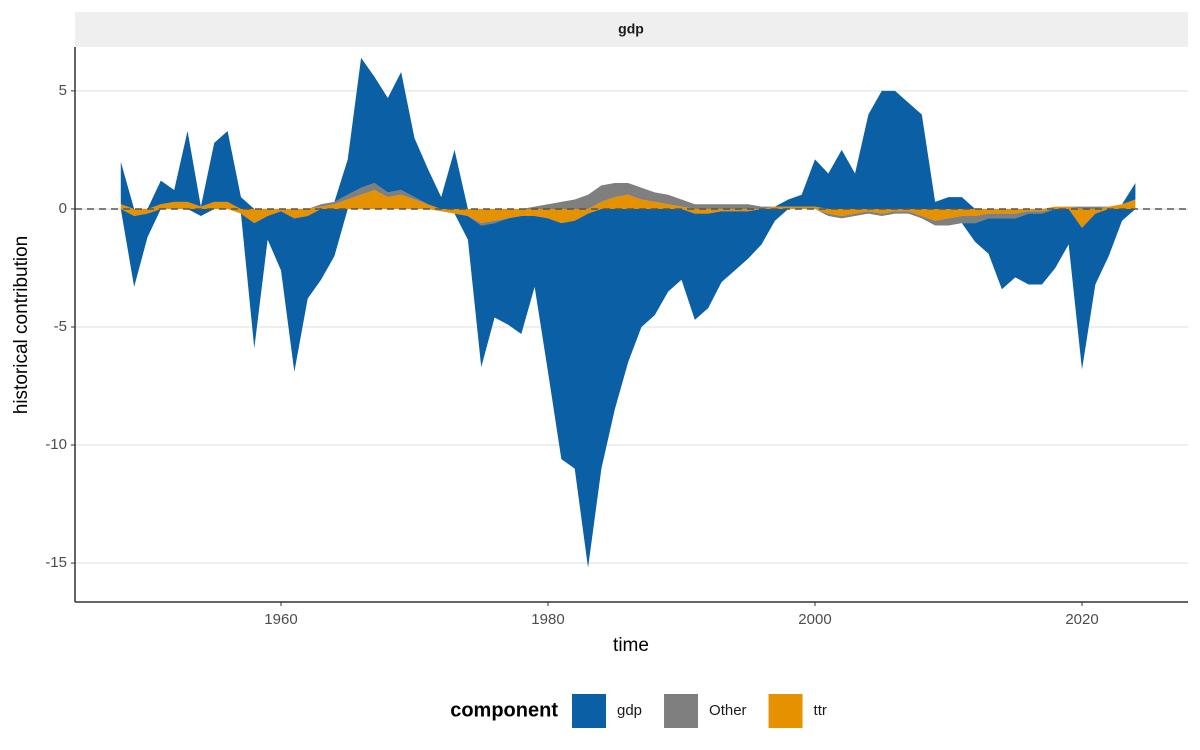 The height and width of the screenshot is (750, 1200). What do you see at coordinates (63, 90) in the screenshot?
I see `y-tick-label: 5` at bounding box center [63, 90].